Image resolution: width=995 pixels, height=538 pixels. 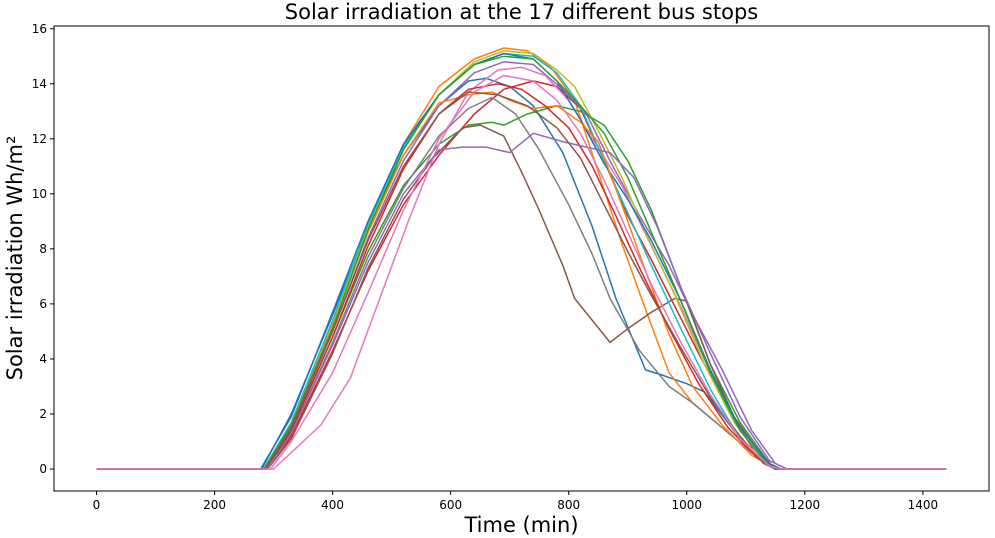 I want to click on x-tick-label: 0, so click(x=97, y=505).